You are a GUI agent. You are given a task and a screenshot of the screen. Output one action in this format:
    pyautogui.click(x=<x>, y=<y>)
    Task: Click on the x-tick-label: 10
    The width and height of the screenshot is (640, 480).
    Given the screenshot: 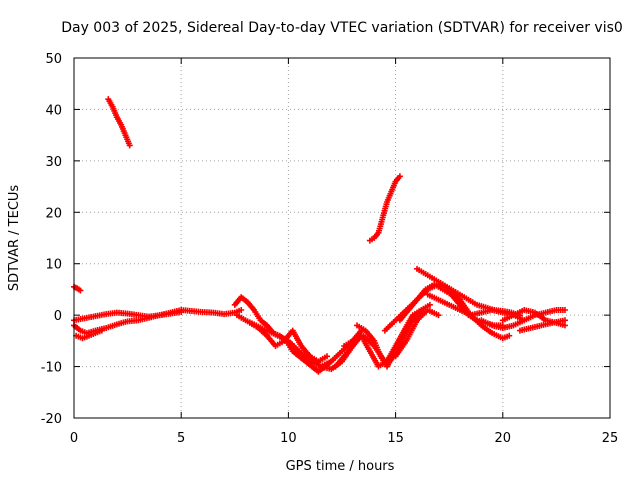 What is the action you would take?
    pyautogui.click(x=288, y=438)
    